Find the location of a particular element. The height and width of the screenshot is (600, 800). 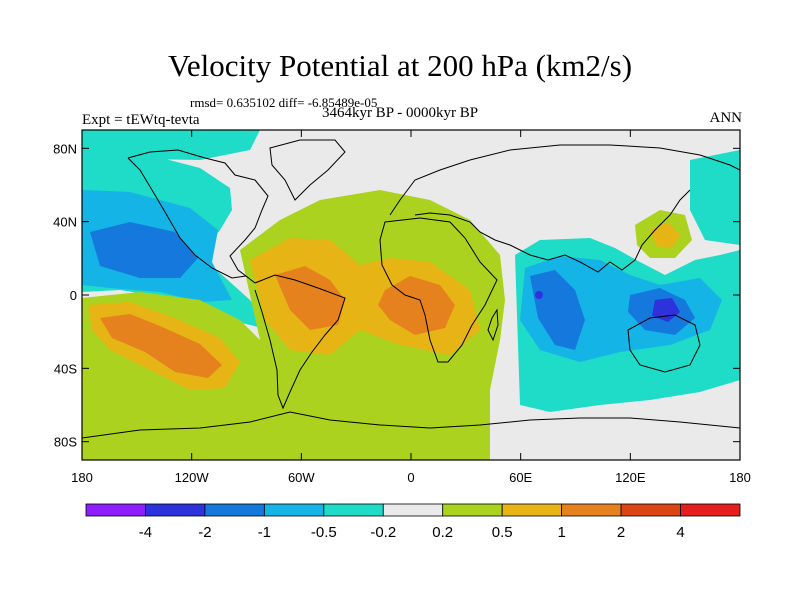

contour-yellow-japan is located at coordinates (665, 235).